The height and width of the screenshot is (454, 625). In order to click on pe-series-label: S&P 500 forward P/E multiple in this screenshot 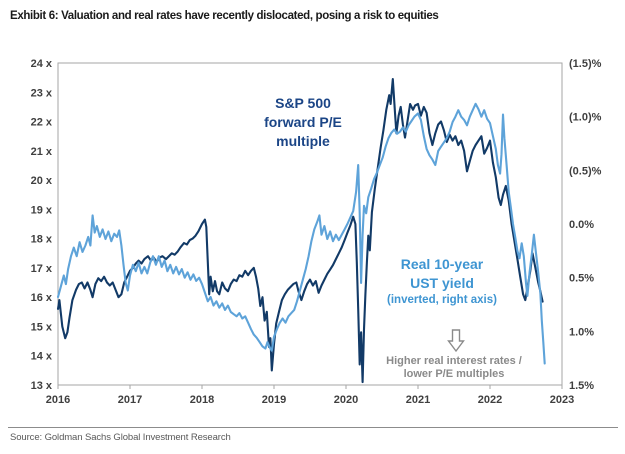, I will do `click(303, 122)`.